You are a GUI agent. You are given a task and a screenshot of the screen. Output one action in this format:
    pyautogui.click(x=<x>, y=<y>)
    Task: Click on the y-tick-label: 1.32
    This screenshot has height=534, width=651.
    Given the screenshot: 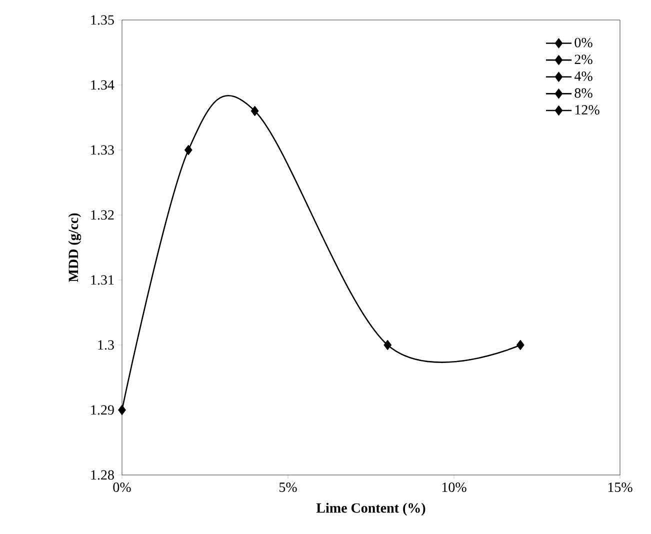 What is the action you would take?
    pyautogui.click(x=102, y=215)
    